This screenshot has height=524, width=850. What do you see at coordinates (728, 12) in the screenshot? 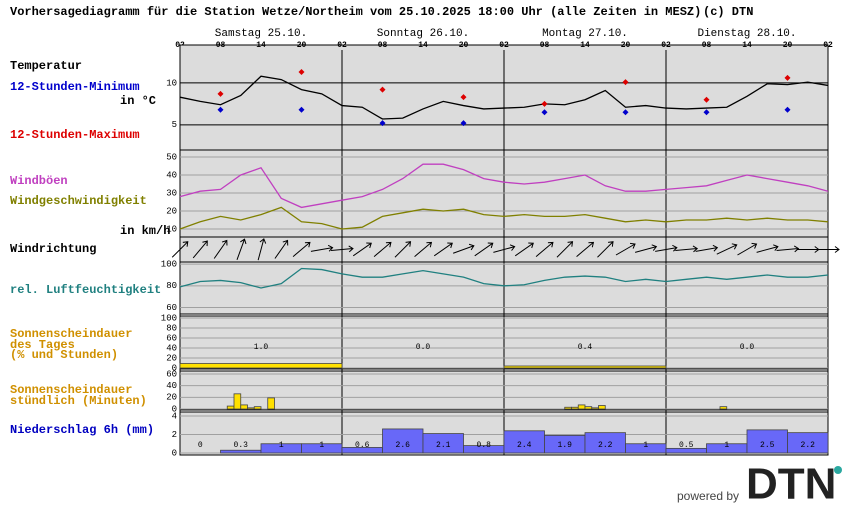
I see `copyright: (c) DTN` at bounding box center [728, 12].